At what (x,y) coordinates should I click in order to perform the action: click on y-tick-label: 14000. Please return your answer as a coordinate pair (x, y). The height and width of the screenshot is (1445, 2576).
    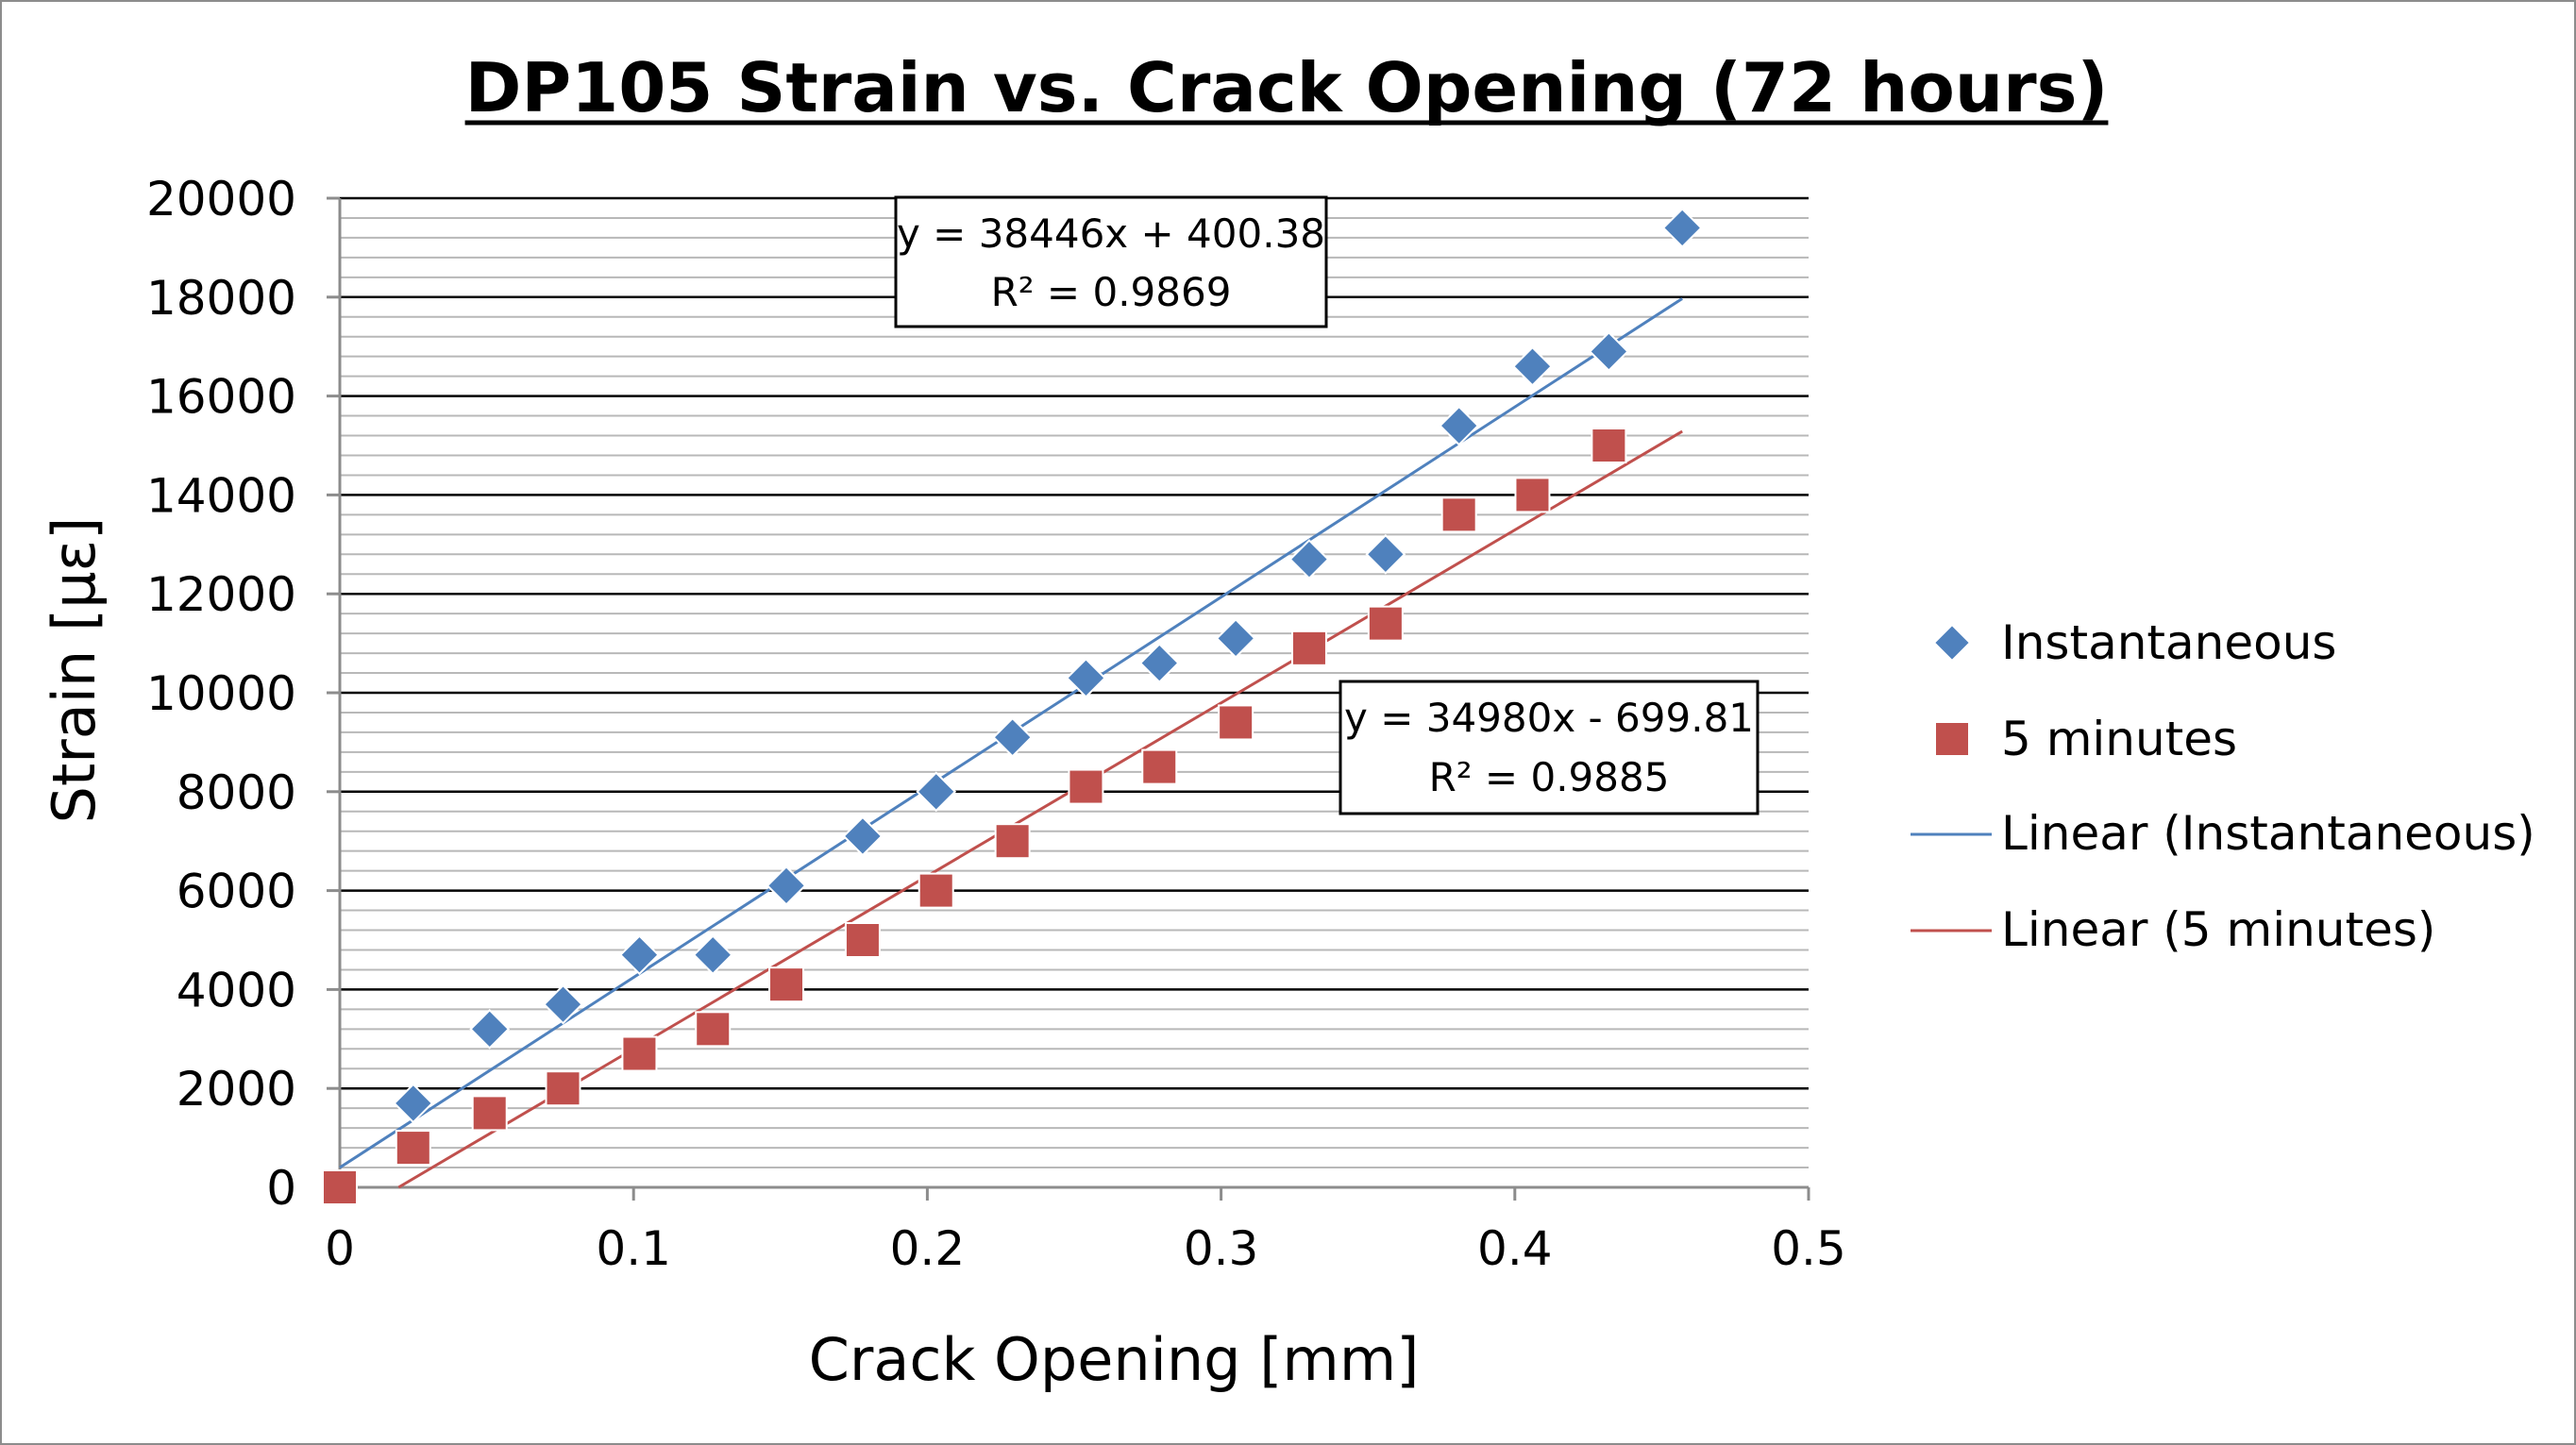
    Looking at the image, I should click on (221, 496).